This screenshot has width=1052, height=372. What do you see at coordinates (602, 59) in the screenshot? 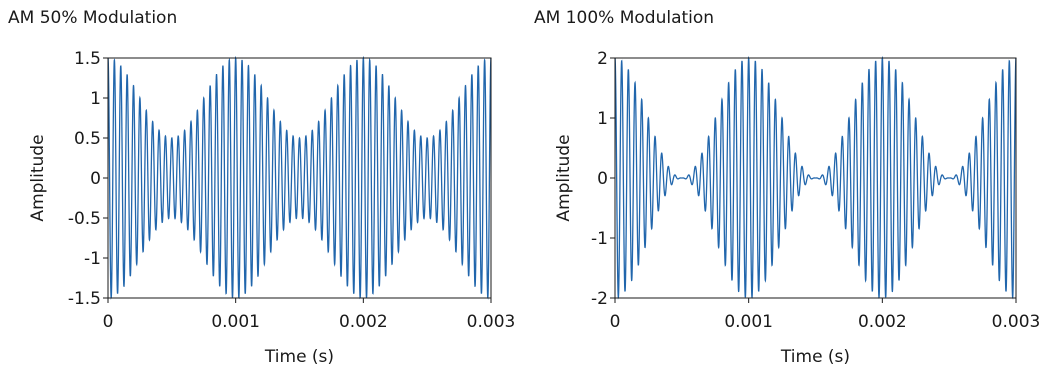
I see `y-tick-label: 2` at bounding box center [602, 59].